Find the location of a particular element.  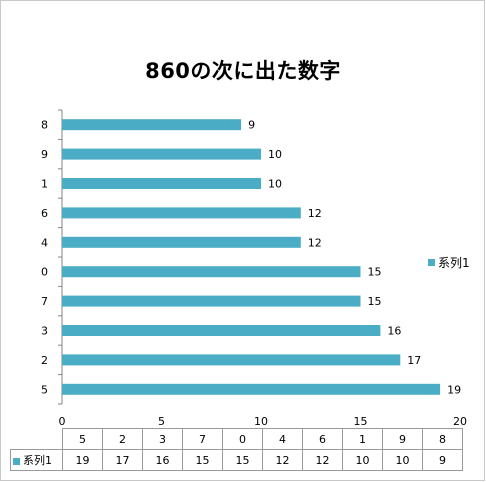

data-table-series-row: 系列1 19 17 16 15 15 12 12 10 10 9 is located at coordinates (236, 460).